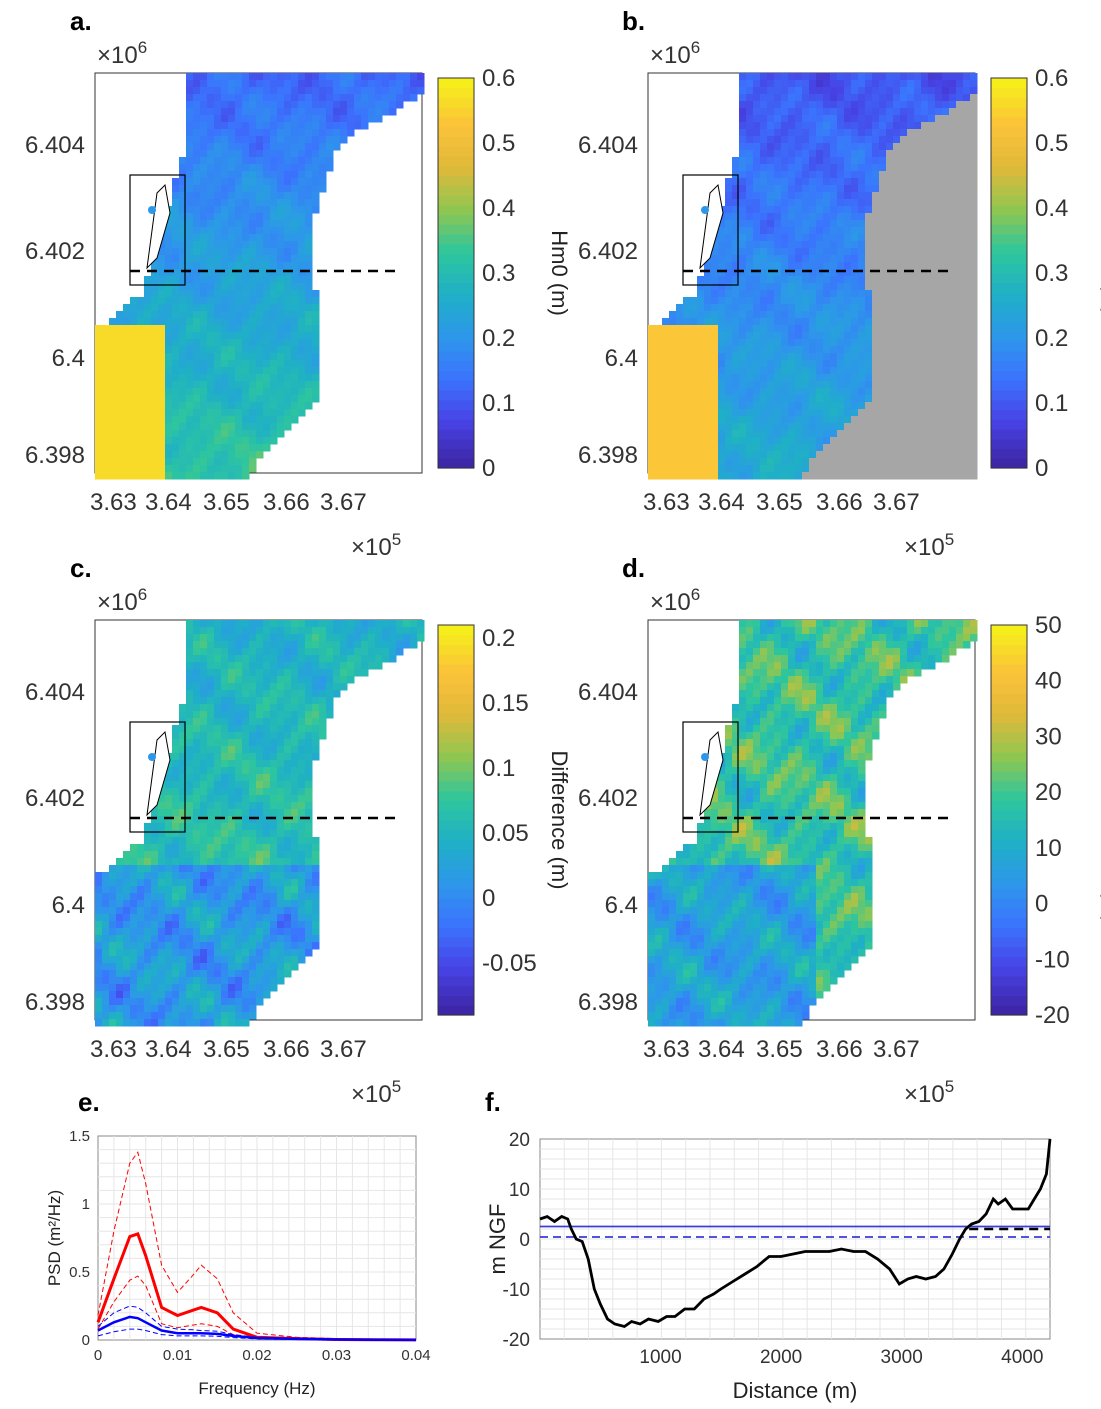 The image size is (1101, 1409). What do you see at coordinates (226, 502) in the screenshot?
I see `x-tick-label-a: 3.65` at bounding box center [226, 502].